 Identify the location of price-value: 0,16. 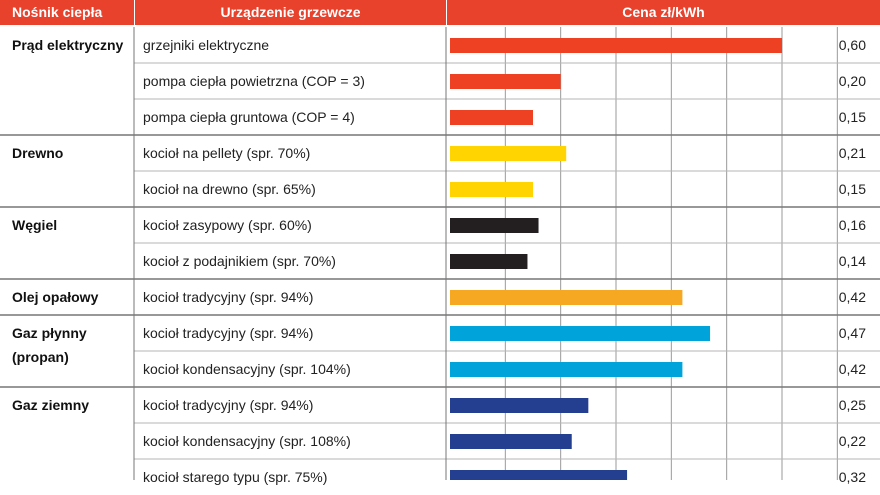
(852, 225).